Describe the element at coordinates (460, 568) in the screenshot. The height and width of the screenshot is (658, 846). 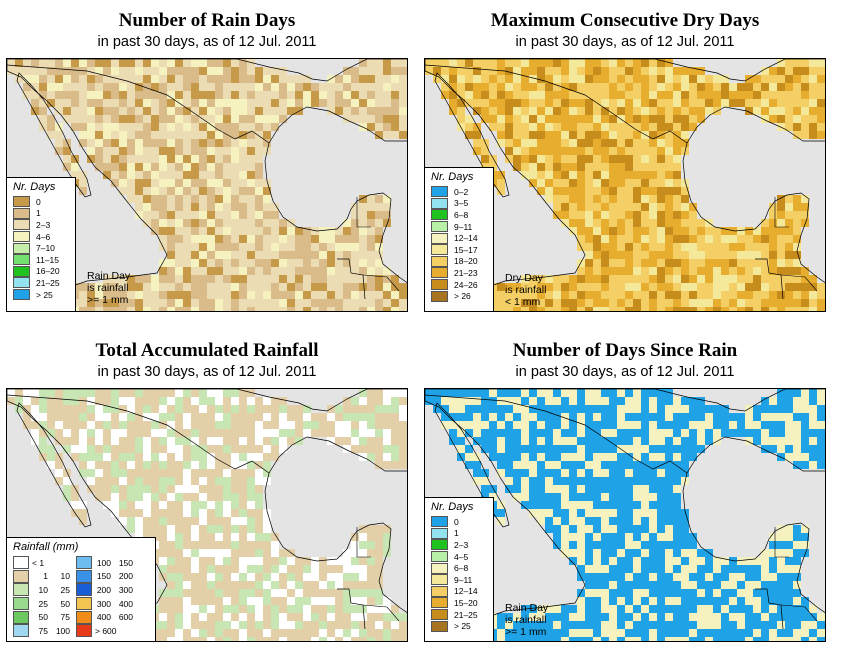
I see `legend-item: 6–8` at that location.